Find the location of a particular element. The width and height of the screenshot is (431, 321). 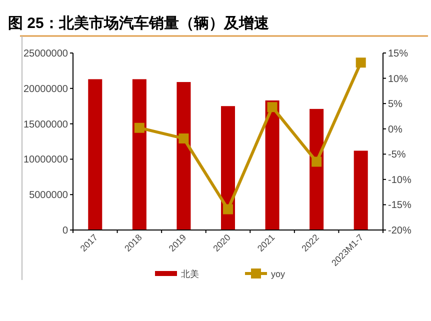

y-tick-label: 5000000 is located at coordinates (48, 196).